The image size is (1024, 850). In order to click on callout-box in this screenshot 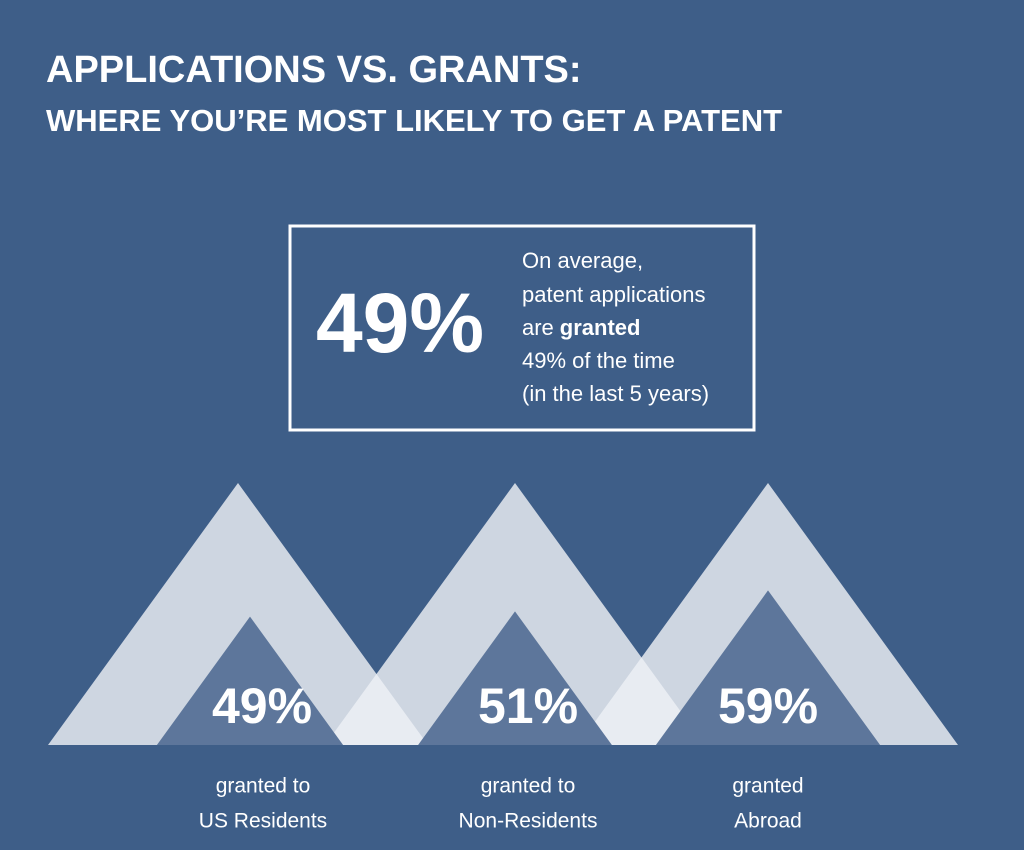, I will do `click(522, 328)`.